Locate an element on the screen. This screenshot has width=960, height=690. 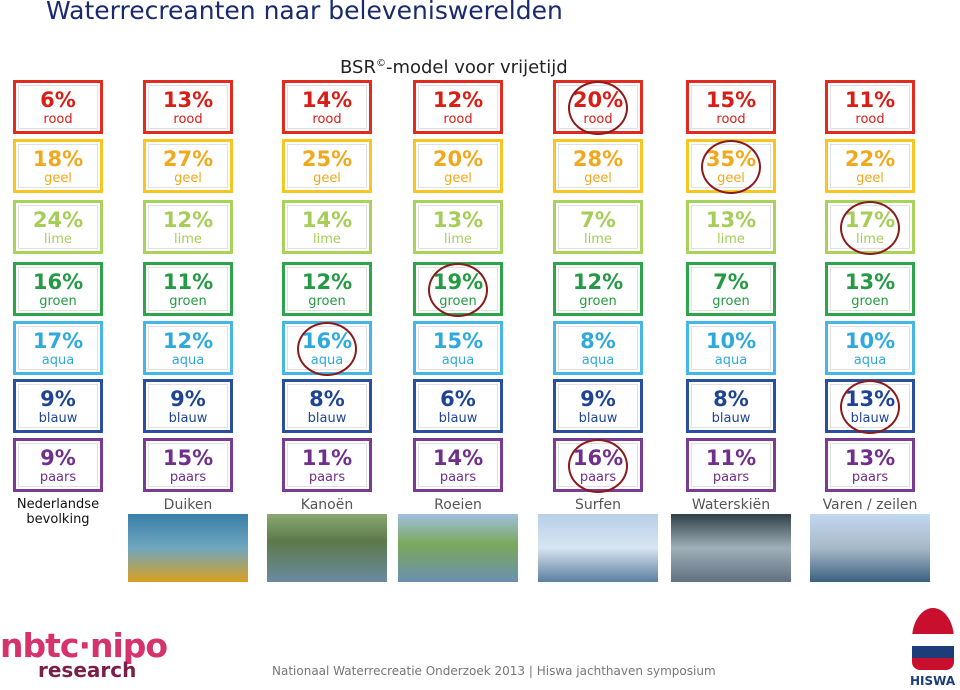
subtitle-main: BSR is located at coordinates (358, 67).